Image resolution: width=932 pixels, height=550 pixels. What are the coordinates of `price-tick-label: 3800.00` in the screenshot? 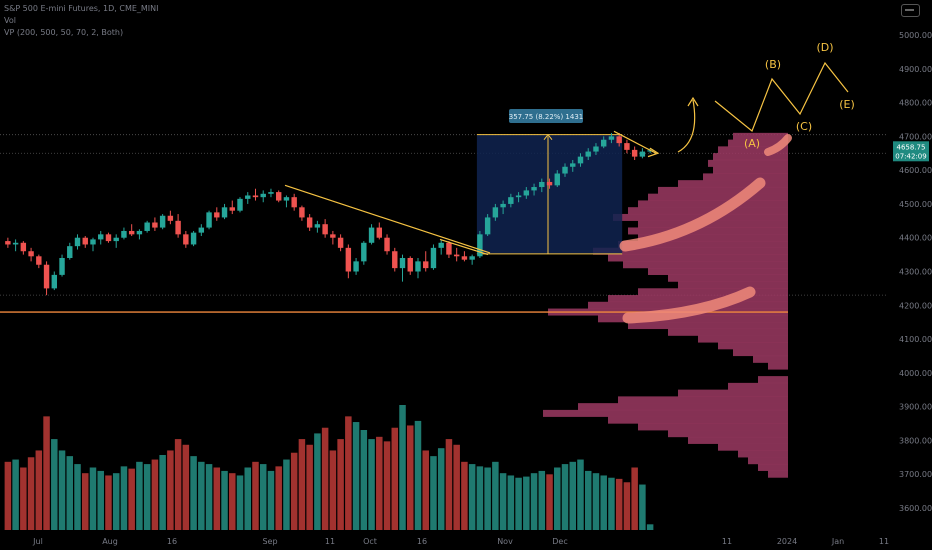 It's located at (915, 440).